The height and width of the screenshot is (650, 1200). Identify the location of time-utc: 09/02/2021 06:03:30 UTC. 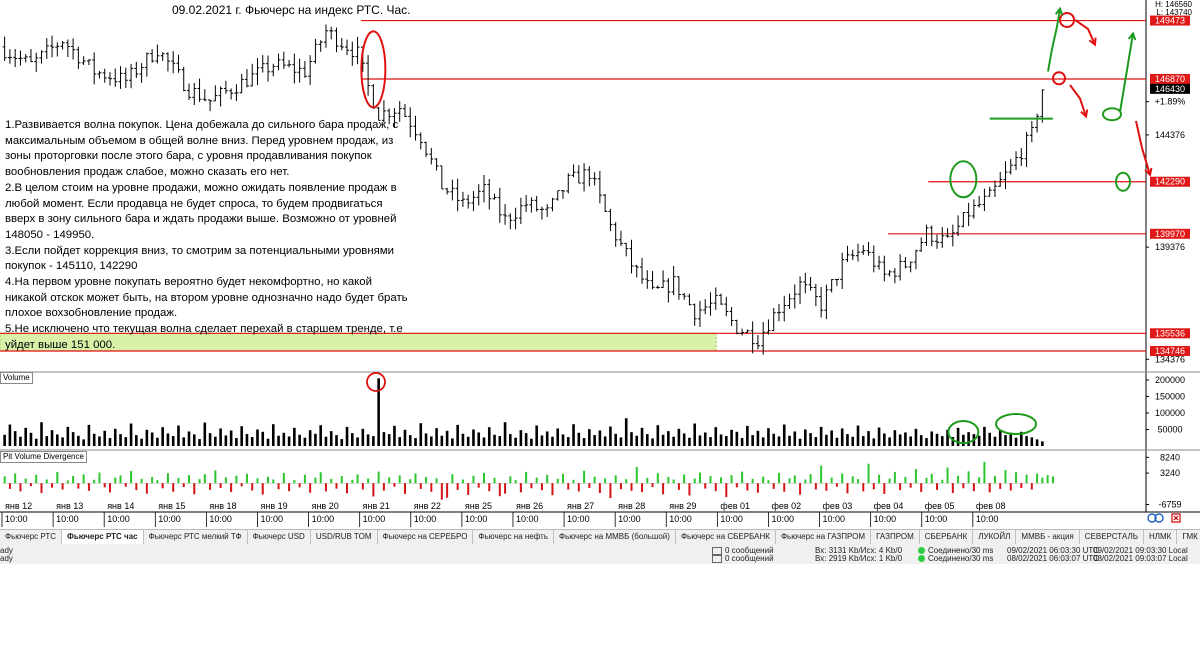
(1053, 550).